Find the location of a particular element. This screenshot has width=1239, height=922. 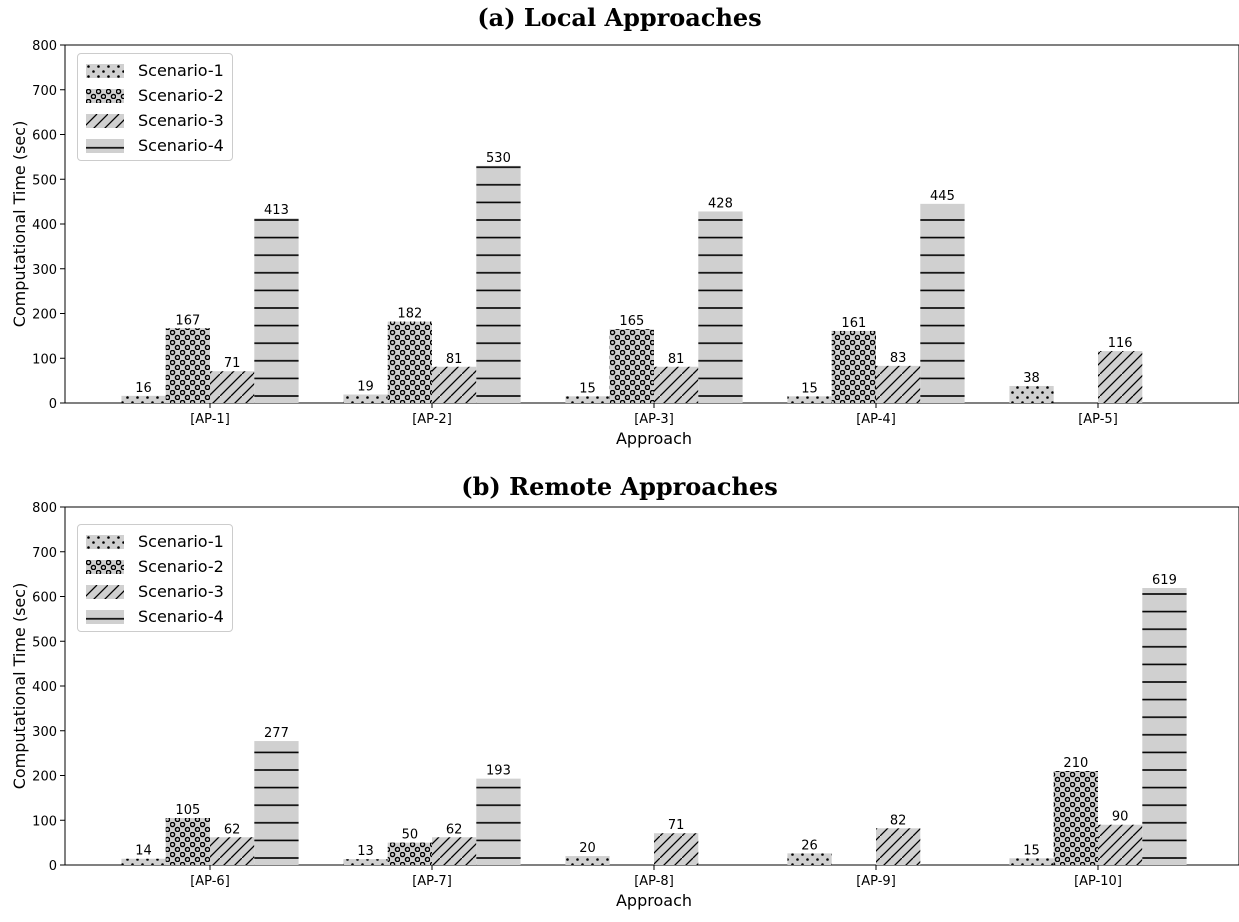

bar-value-label: 62 is located at coordinates (232, 829).